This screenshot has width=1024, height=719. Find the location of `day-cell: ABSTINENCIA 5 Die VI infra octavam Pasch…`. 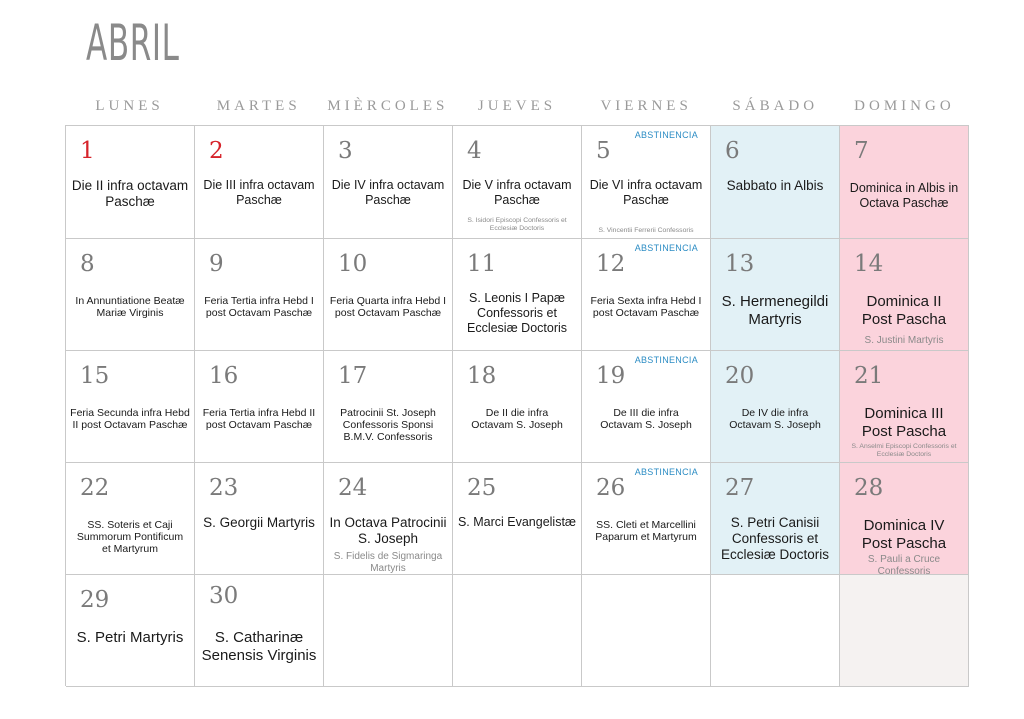

day-cell: ABSTINENCIA 5 Die VI infra octavam Pasch… is located at coordinates (646, 182).